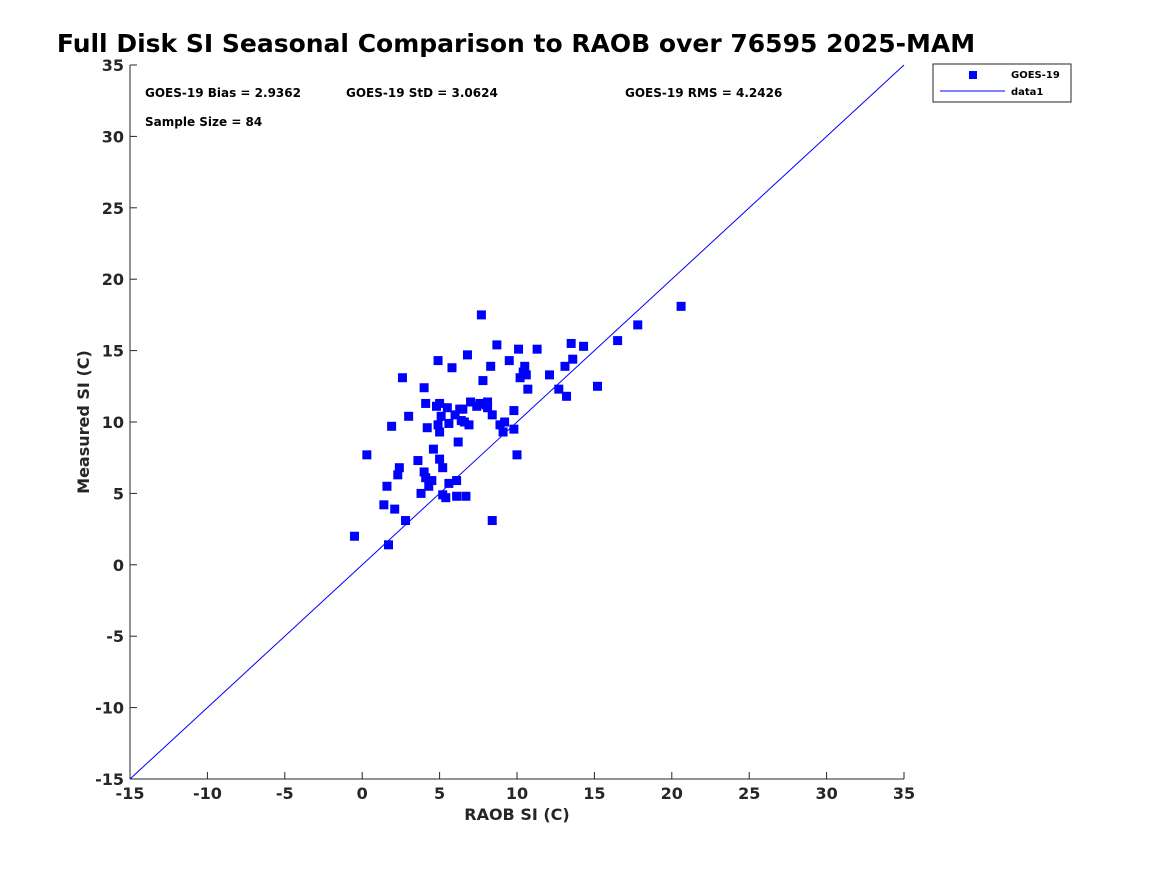 The width and height of the screenshot is (1167, 875). I want to click on legend: GOES-19 data1, so click(1002, 83).